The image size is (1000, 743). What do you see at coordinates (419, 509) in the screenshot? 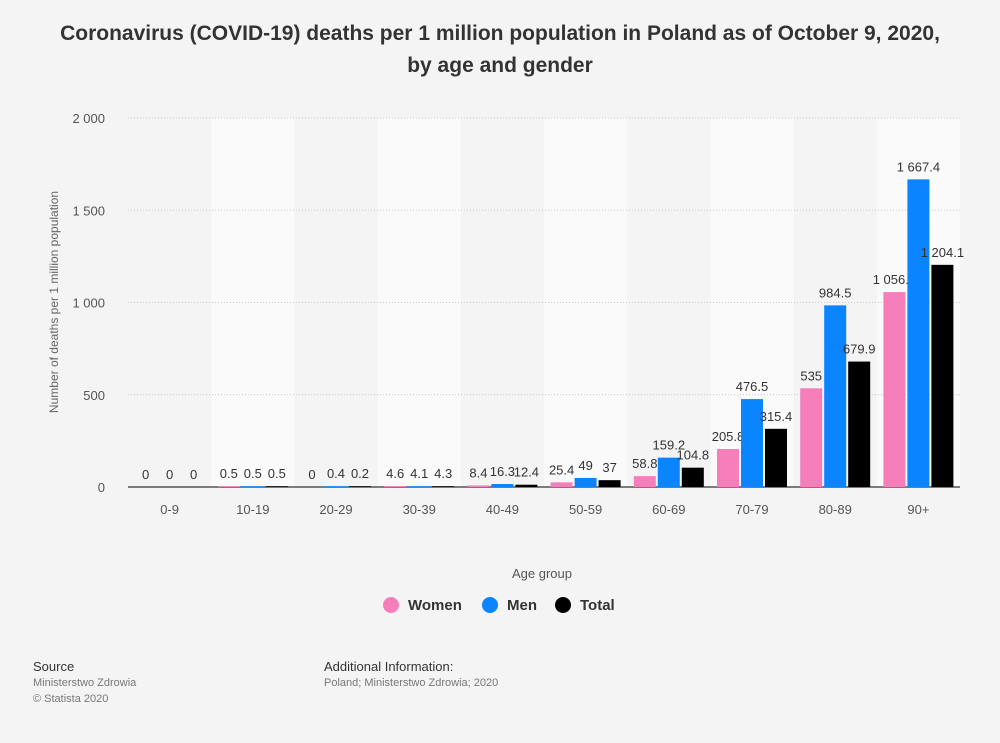
I see `x-tick-label: 30-39` at bounding box center [419, 509].